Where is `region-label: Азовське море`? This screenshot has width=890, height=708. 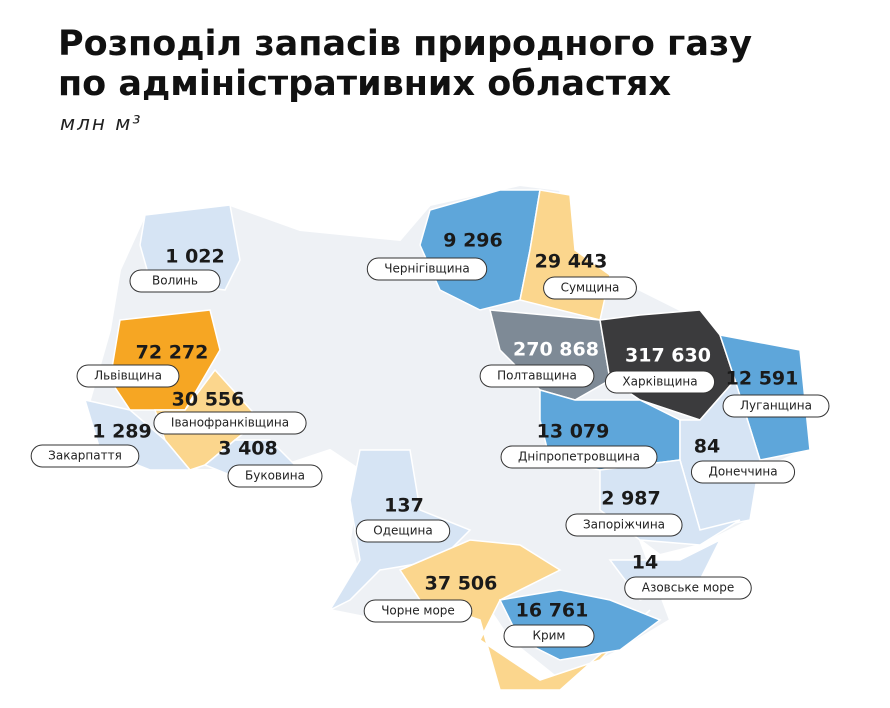 region-label: Азовське море is located at coordinates (688, 588).